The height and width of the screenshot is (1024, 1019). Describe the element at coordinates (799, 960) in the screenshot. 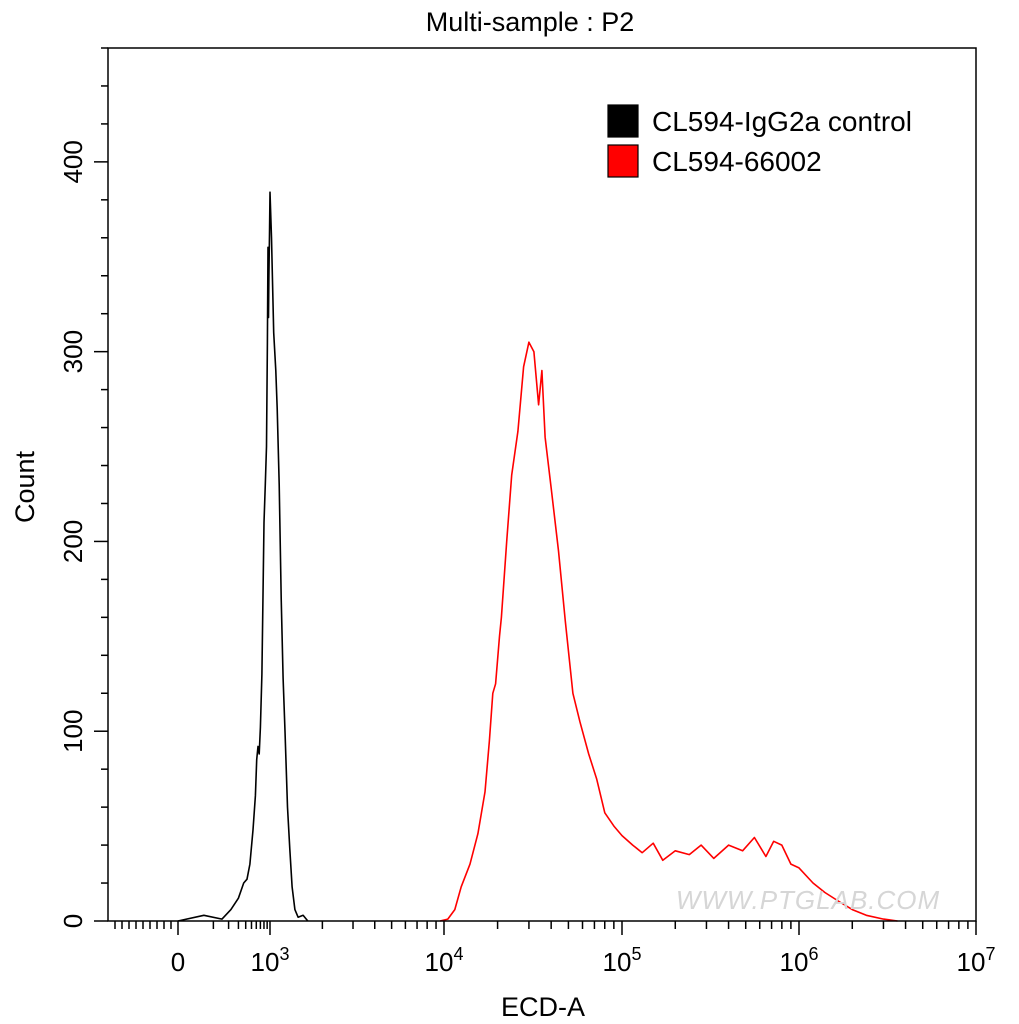

I see `x-tick-label: 10⁶` at that location.